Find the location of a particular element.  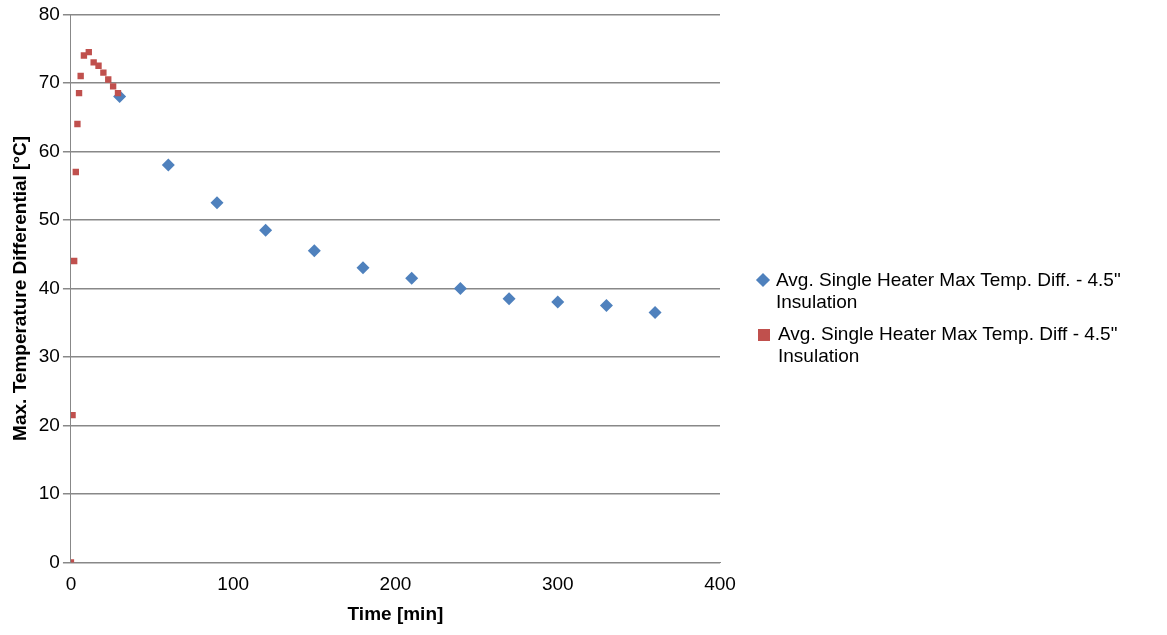

legend-label: Avg. Single Heater Max Temp. Diff. - 4.5" Insulation is located at coordinates (949, 290).